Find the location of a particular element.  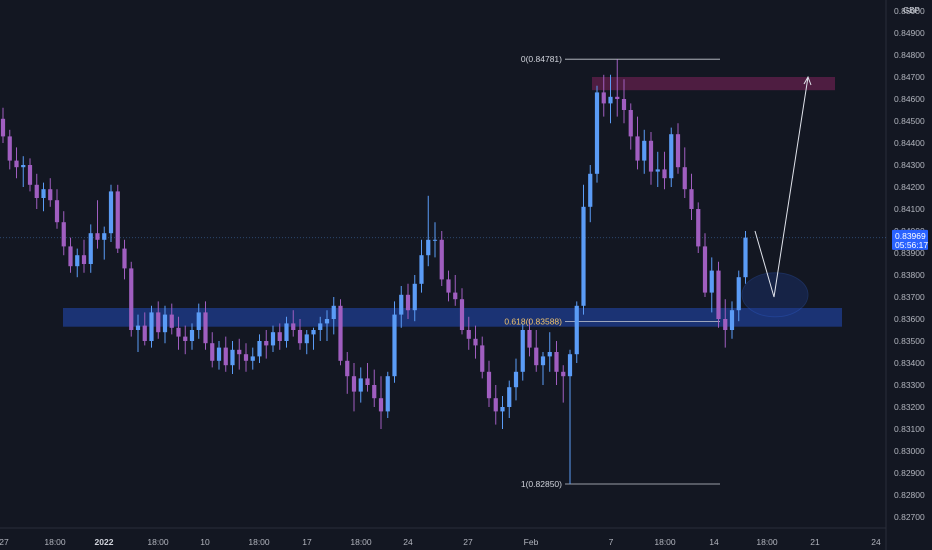

price-tick-label: 0.84500 is located at coordinates (909, 121).